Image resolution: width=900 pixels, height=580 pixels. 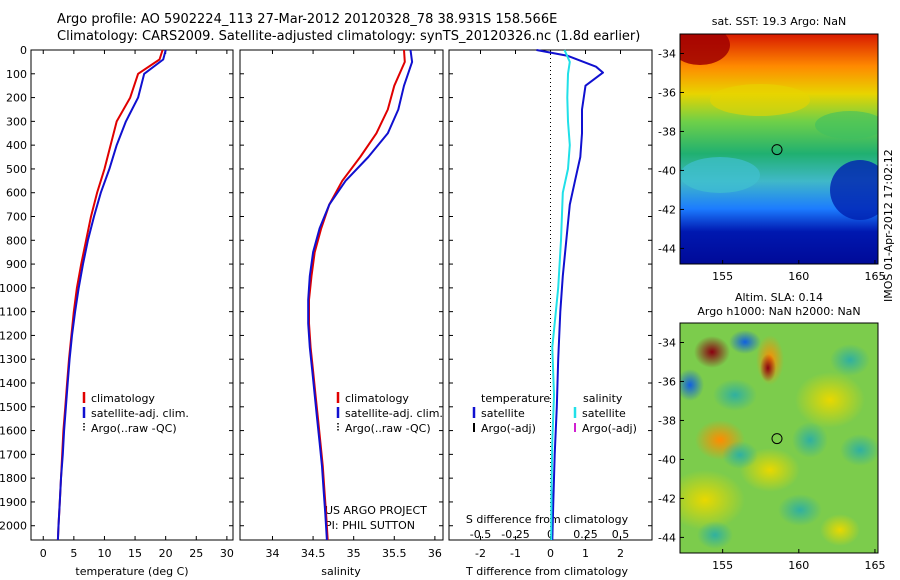 I want to click on salinity-xlabel: salinity, so click(x=341, y=571).